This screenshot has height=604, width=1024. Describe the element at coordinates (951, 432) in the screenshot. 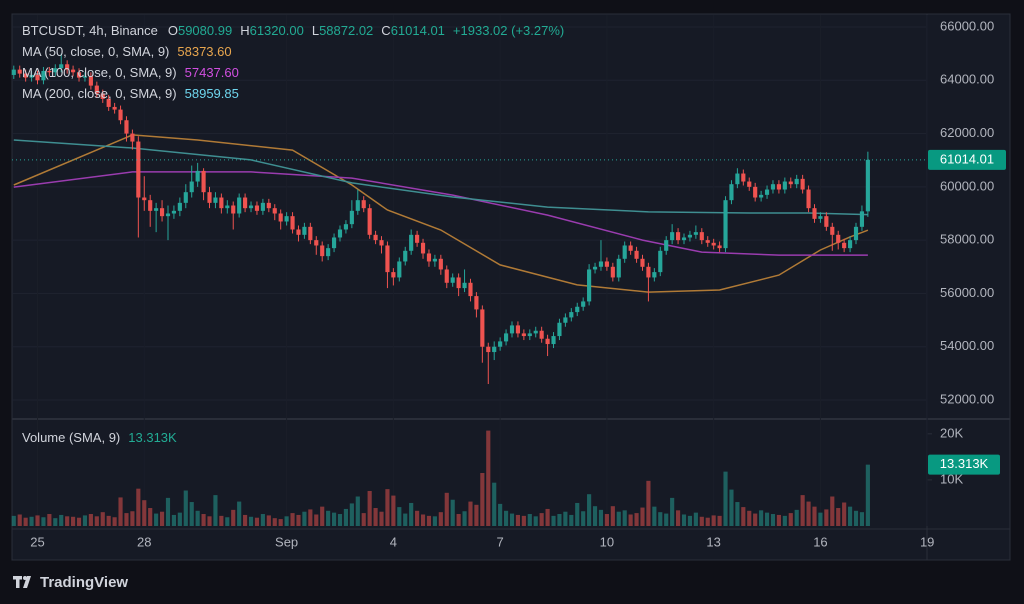

I see `volume-tick-label: 20K` at that location.